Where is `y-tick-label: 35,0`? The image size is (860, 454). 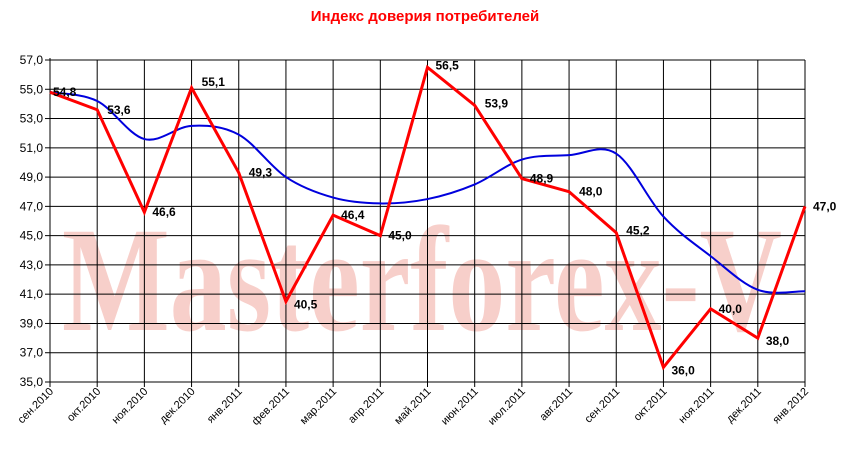 y-tick-label: 35,0 is located at coordinates (32, 382).